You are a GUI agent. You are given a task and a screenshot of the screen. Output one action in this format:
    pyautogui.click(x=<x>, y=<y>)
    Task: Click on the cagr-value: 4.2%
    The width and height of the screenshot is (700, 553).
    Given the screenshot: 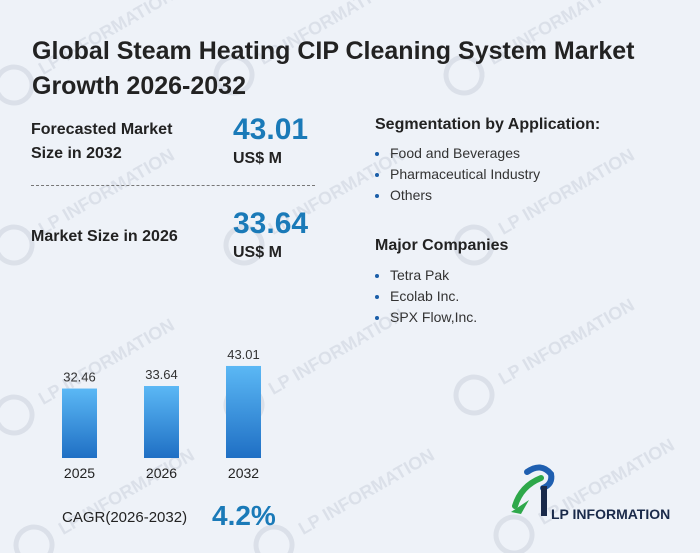 What is the action you would take?
    pyautogui.click(x=244, y=515)
    